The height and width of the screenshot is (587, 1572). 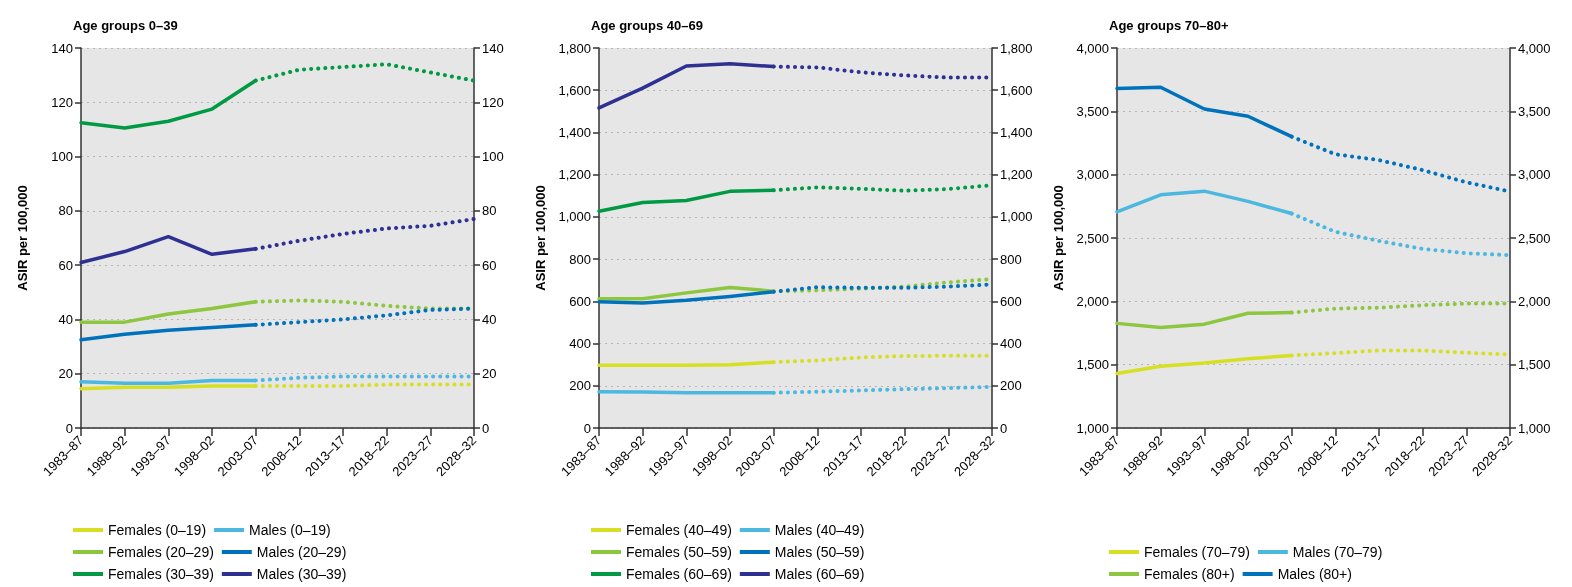 What do you see at coordinates (301, 574) in the screenshot?
I see `legend-label: Males (30–39)` at bounding box center [301, 574].